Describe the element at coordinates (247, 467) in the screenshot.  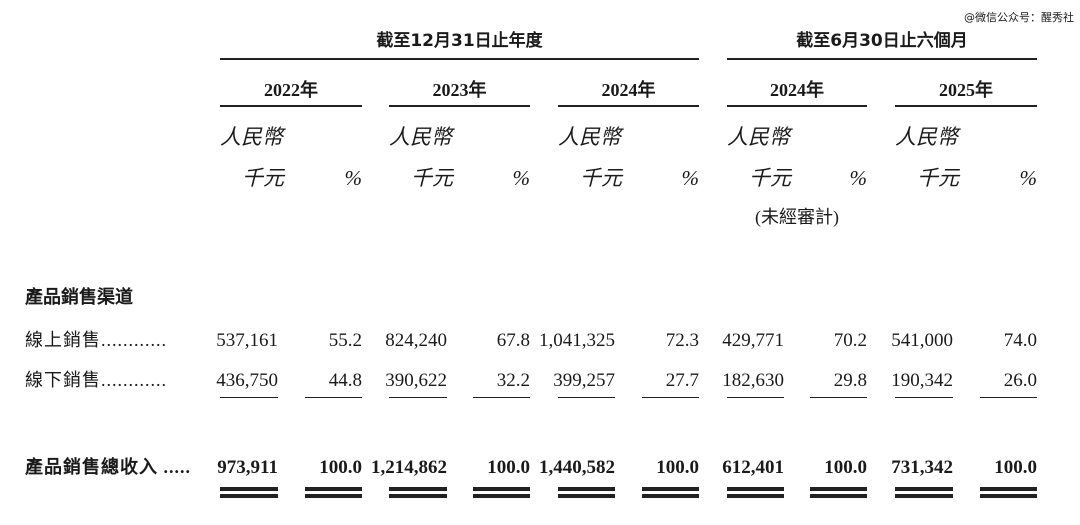
I see `cell: 973,911` at that location.